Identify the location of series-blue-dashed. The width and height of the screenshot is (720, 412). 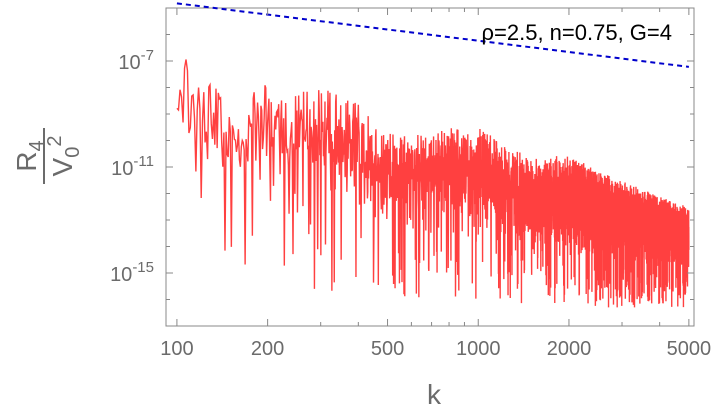
(432, 35).